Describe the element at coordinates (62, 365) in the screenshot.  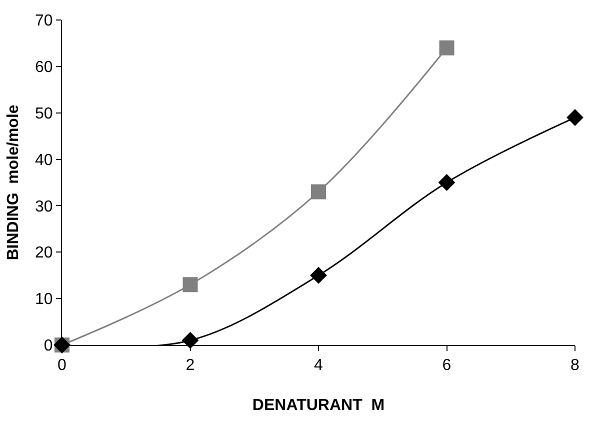
I see `x-tick-label: 0` at that location.